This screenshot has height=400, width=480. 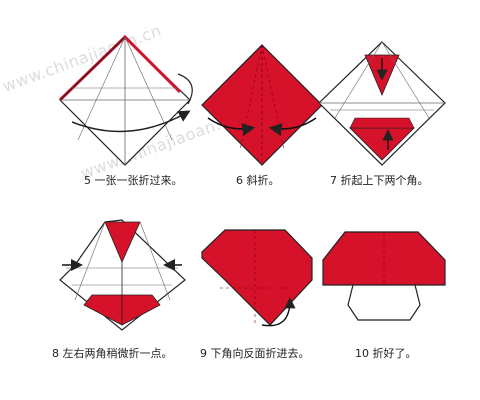 I want to click on step-7-caption: 7 折起上下两个角。, so click(x=379, y=180).